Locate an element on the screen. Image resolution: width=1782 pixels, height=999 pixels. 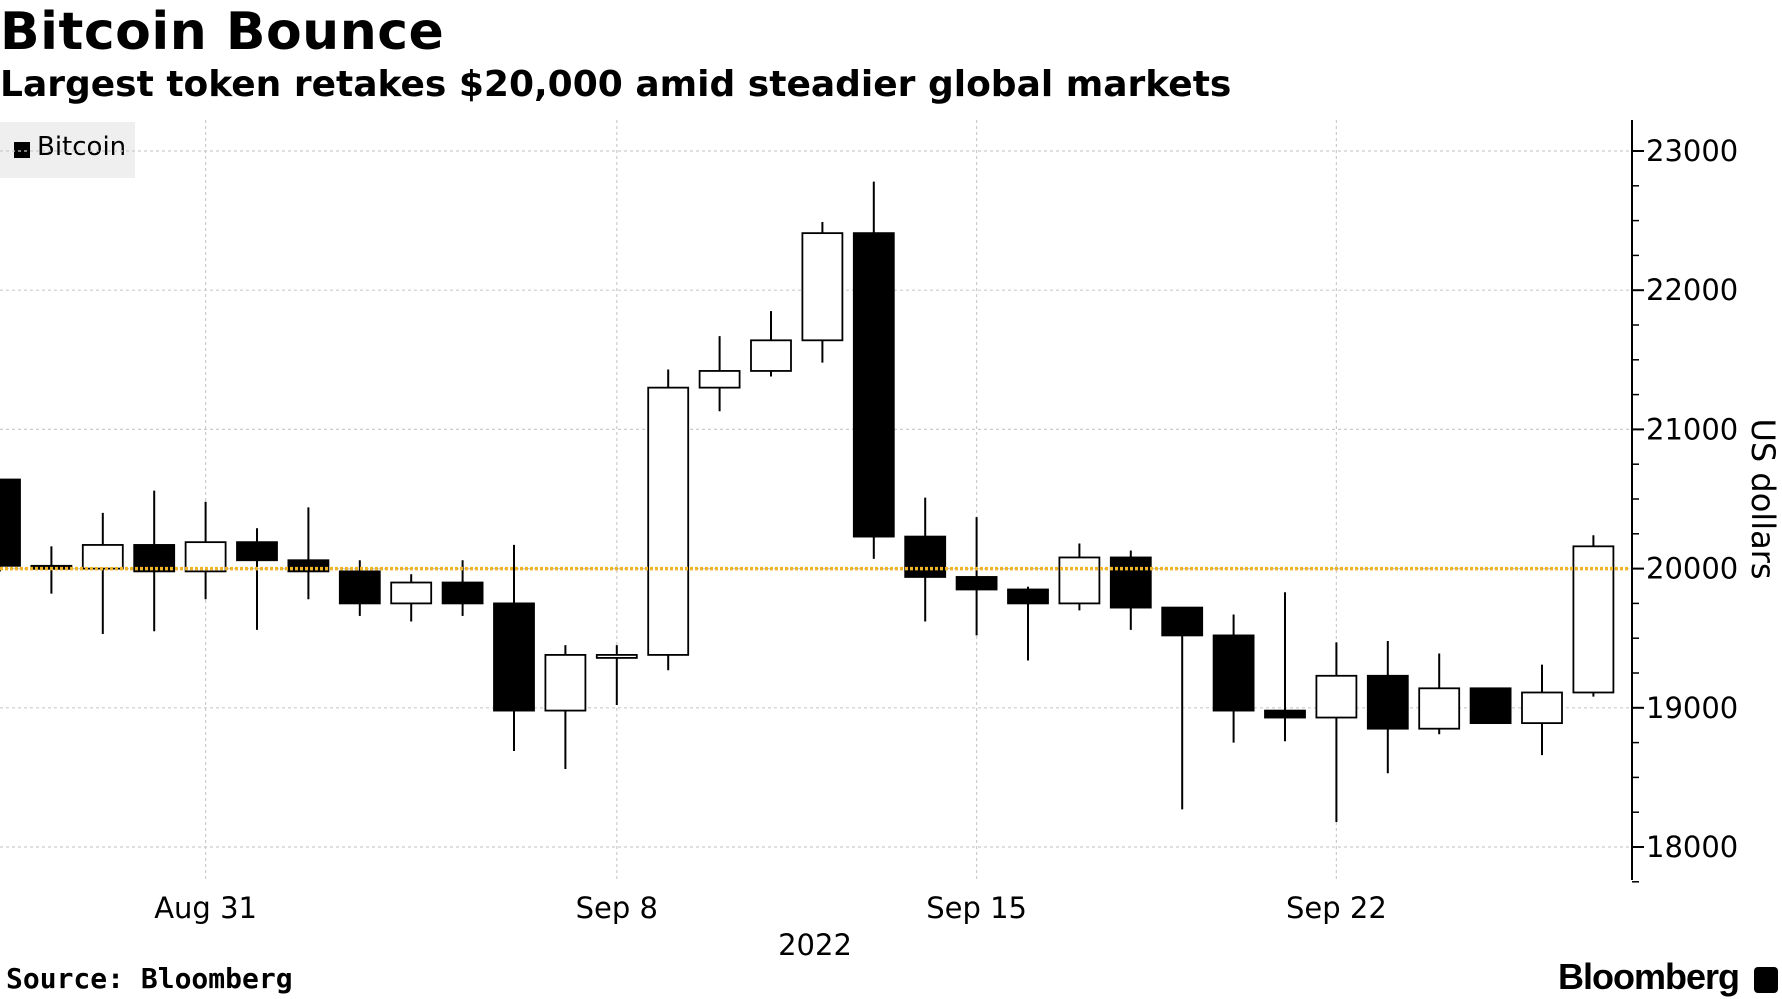
x-tick-label: Aug 31 is located at coordinates (205, 908).